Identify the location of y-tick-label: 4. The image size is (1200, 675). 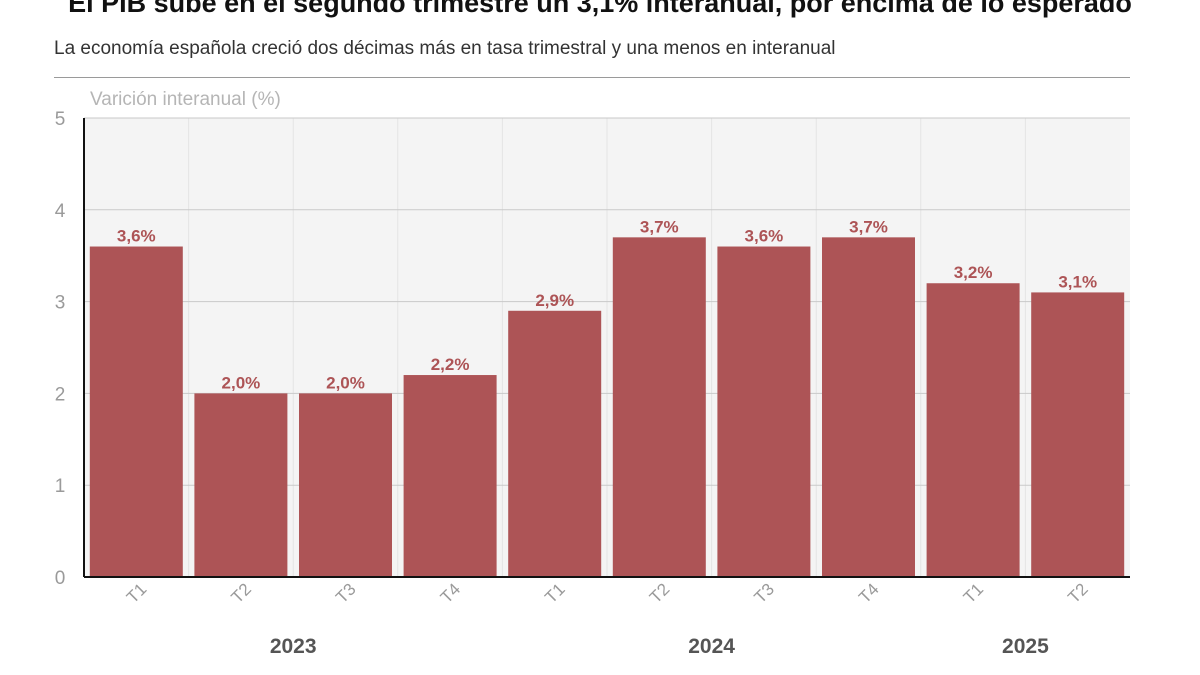
(60, 211).